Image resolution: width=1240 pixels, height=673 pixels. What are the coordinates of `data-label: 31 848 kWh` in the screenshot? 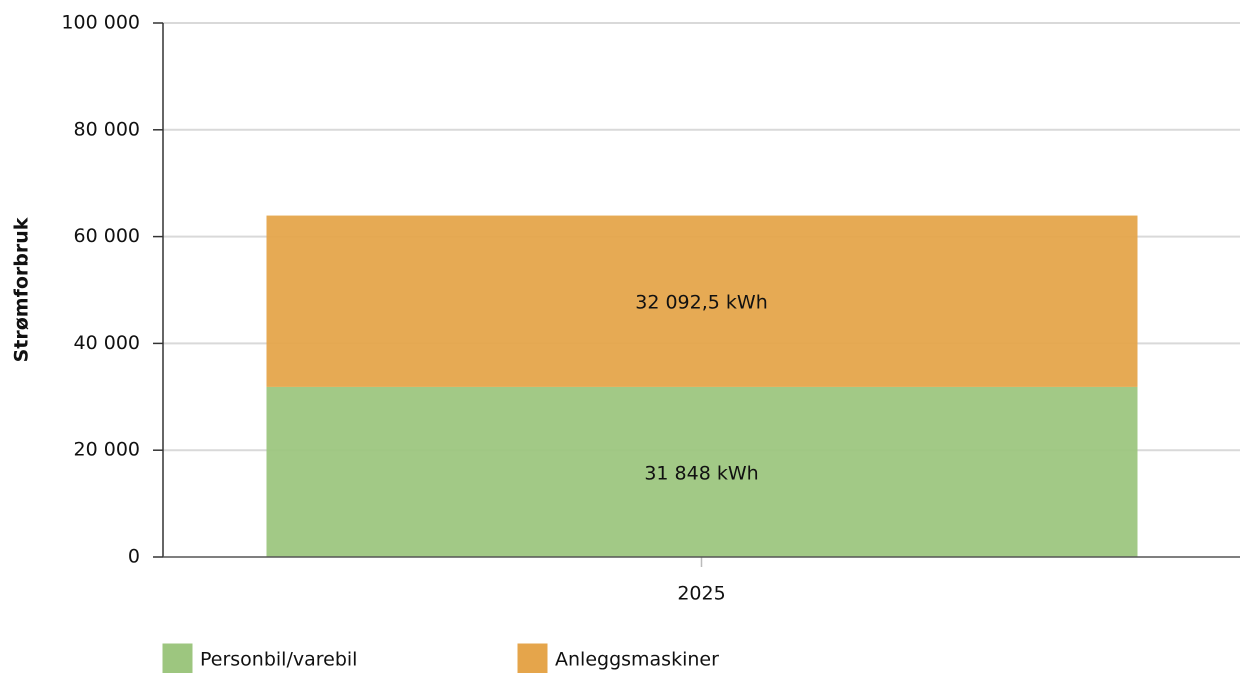 It's located at (701, 473).